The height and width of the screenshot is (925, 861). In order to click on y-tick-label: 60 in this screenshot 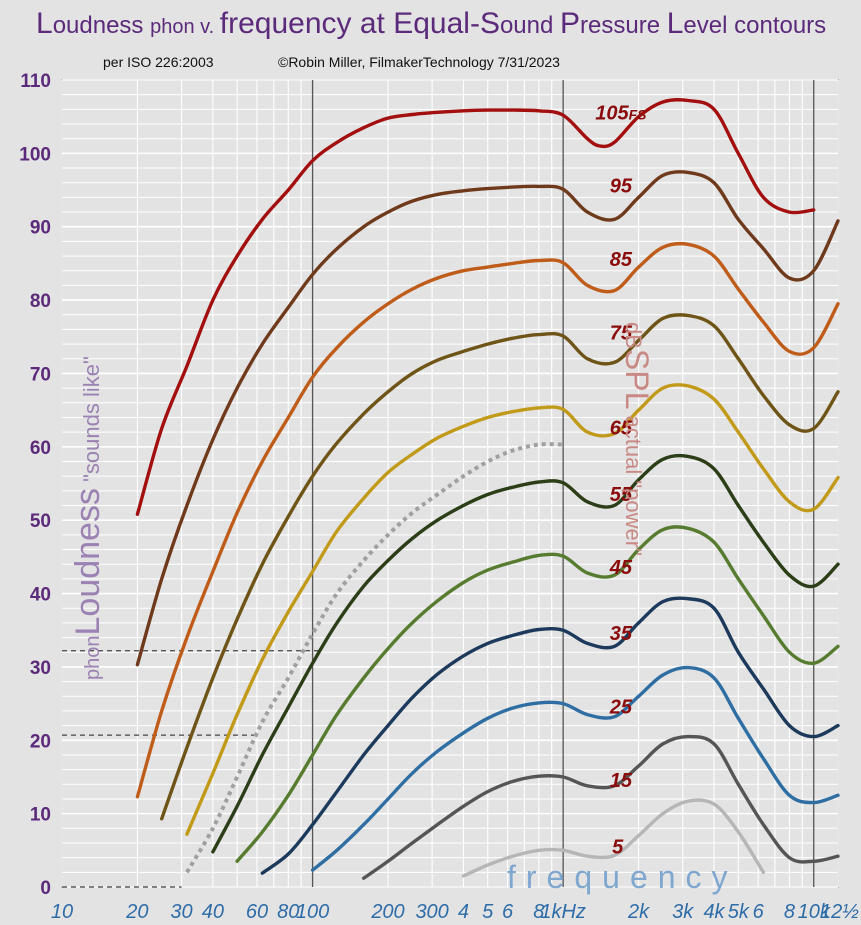, I will do `click(40, 448)`.